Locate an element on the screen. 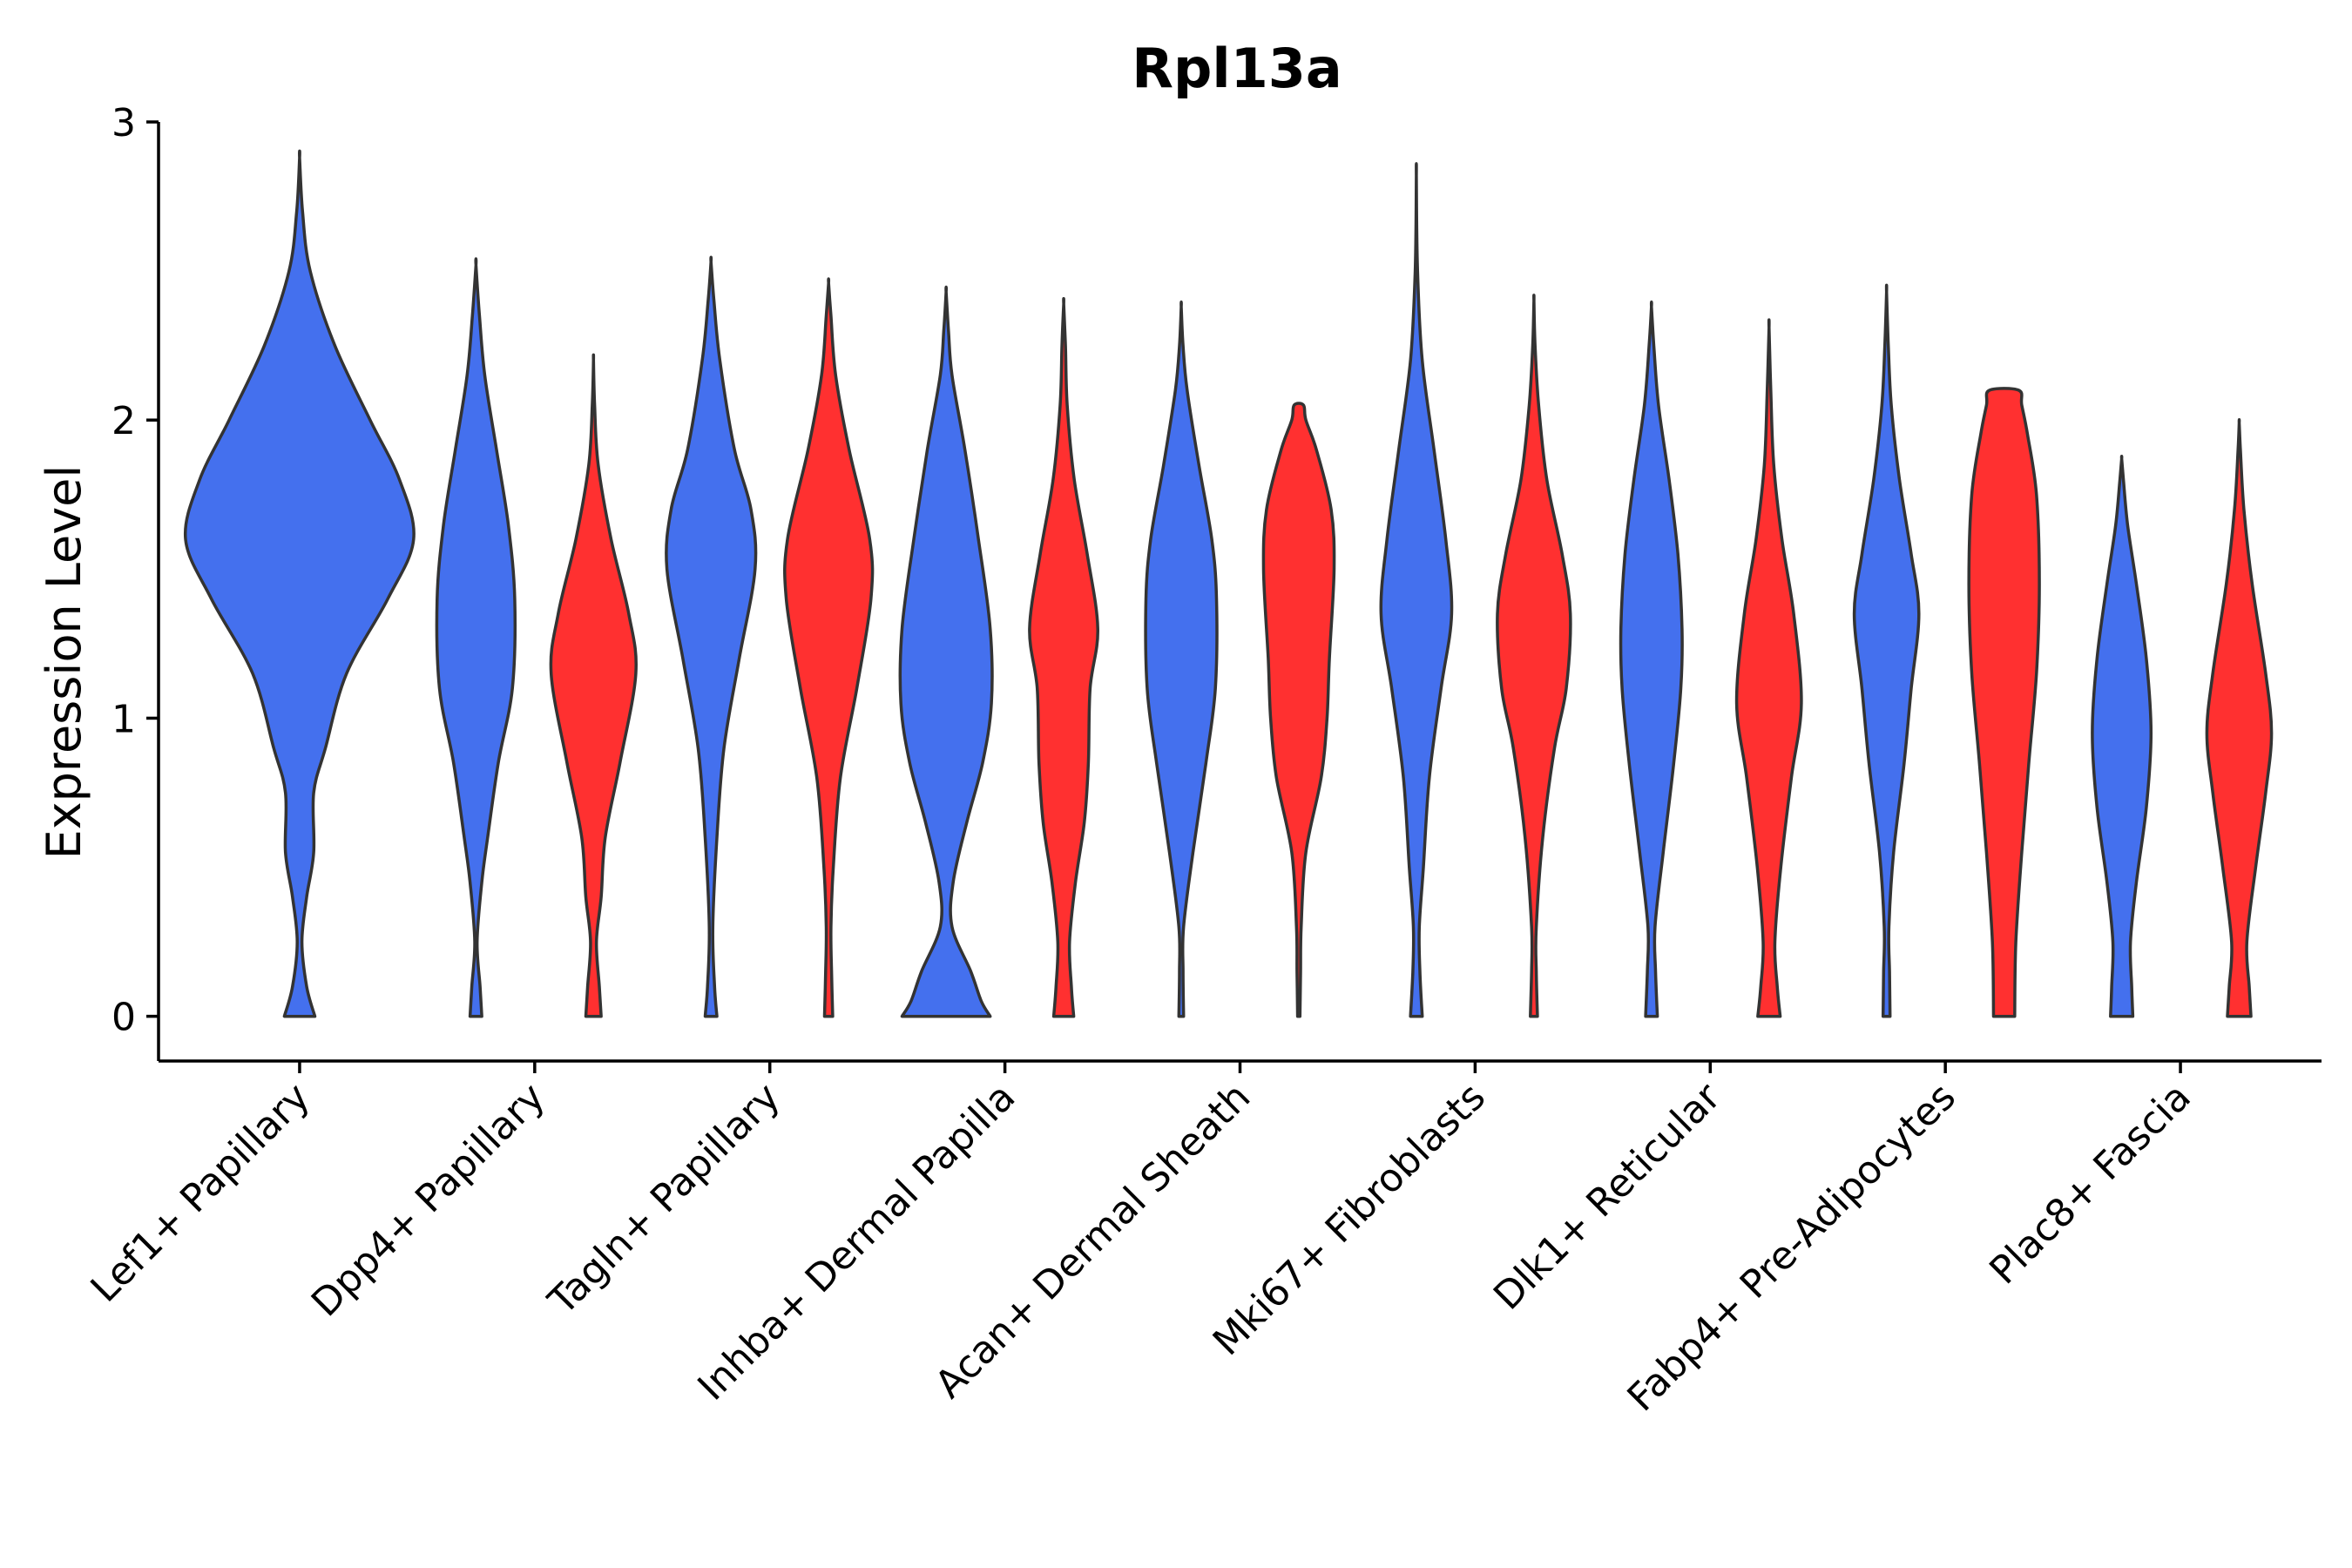  y-tick-label: 3 is located at coordinates (124, 123).